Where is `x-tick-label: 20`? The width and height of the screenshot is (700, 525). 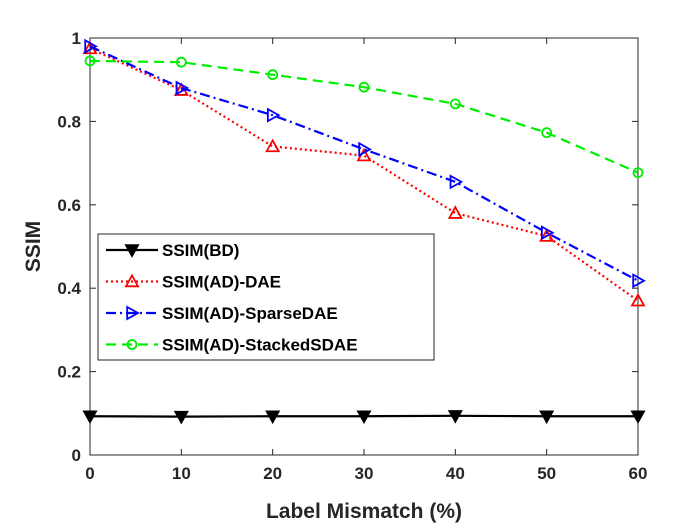
x-tick-label: 20 is located at coordinates (272, 473).